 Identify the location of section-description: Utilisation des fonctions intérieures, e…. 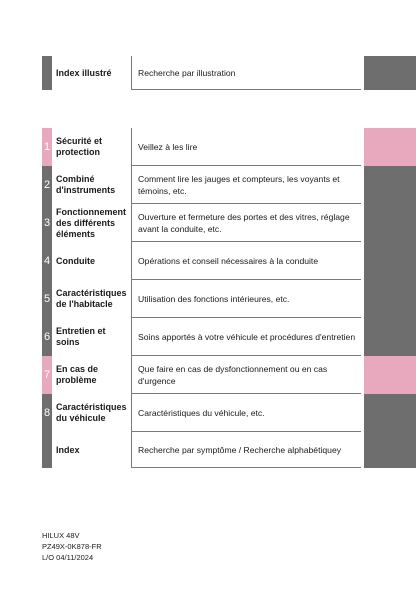
(246, 299).